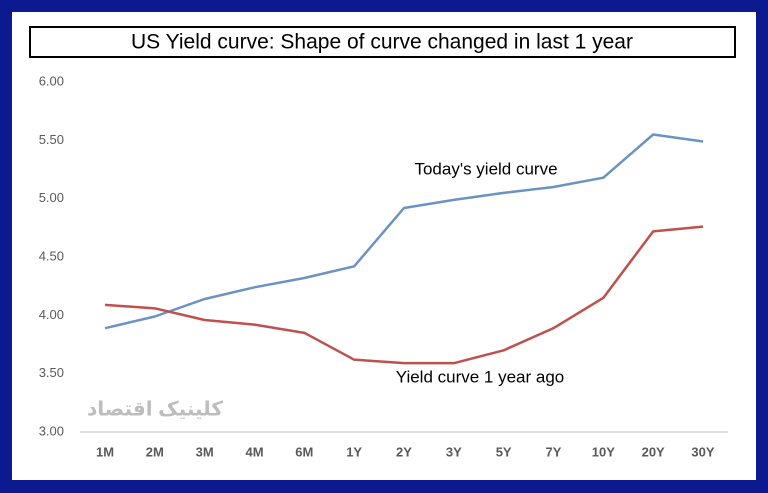 The height and width of the screenshot is (493, 768). What do you see at coordinates (51, 139) in the screenshot?
I see `y-tick-label: 5.50` at bounding box center [51, 139].